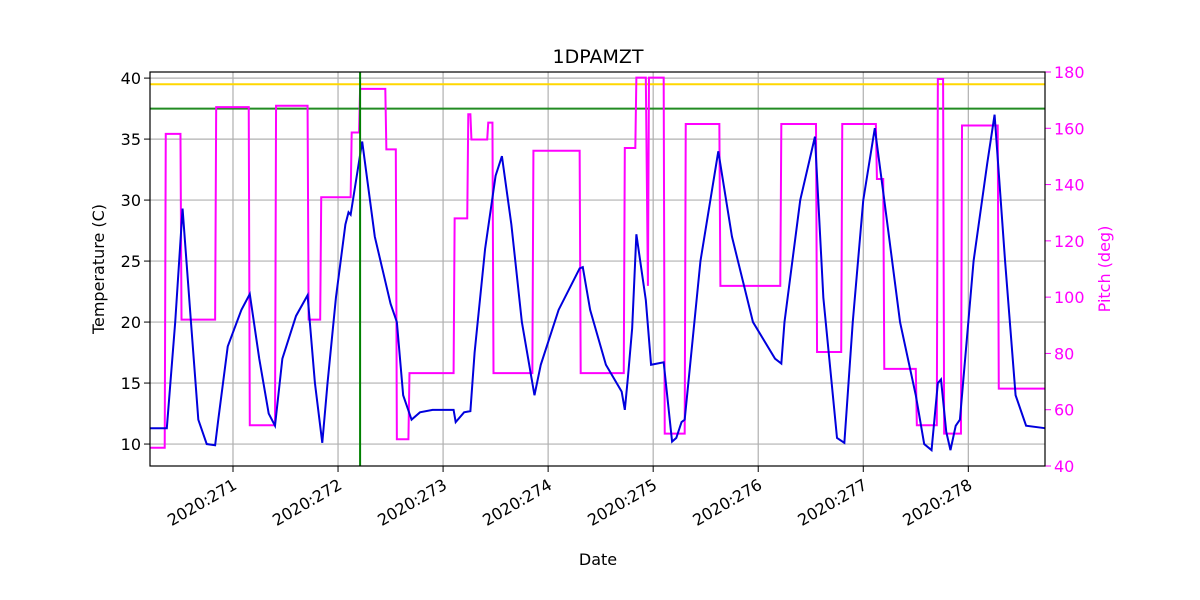 Image resolution: width=1200 pixels, height=600 pixels. Describe the element at coordinates (412, 502) in the screenshot. I see `x-tick-label: 2020:273` at that location.